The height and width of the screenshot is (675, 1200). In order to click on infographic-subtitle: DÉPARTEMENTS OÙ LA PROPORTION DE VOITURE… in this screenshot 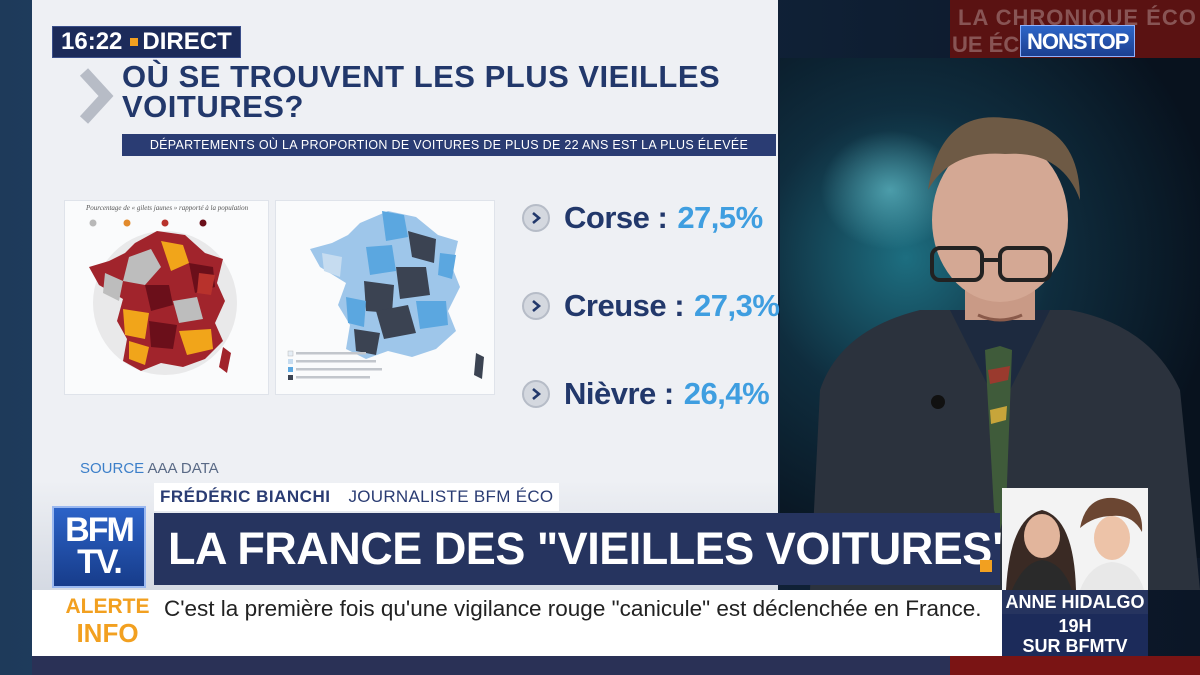, I will do `click(449, 145)`.